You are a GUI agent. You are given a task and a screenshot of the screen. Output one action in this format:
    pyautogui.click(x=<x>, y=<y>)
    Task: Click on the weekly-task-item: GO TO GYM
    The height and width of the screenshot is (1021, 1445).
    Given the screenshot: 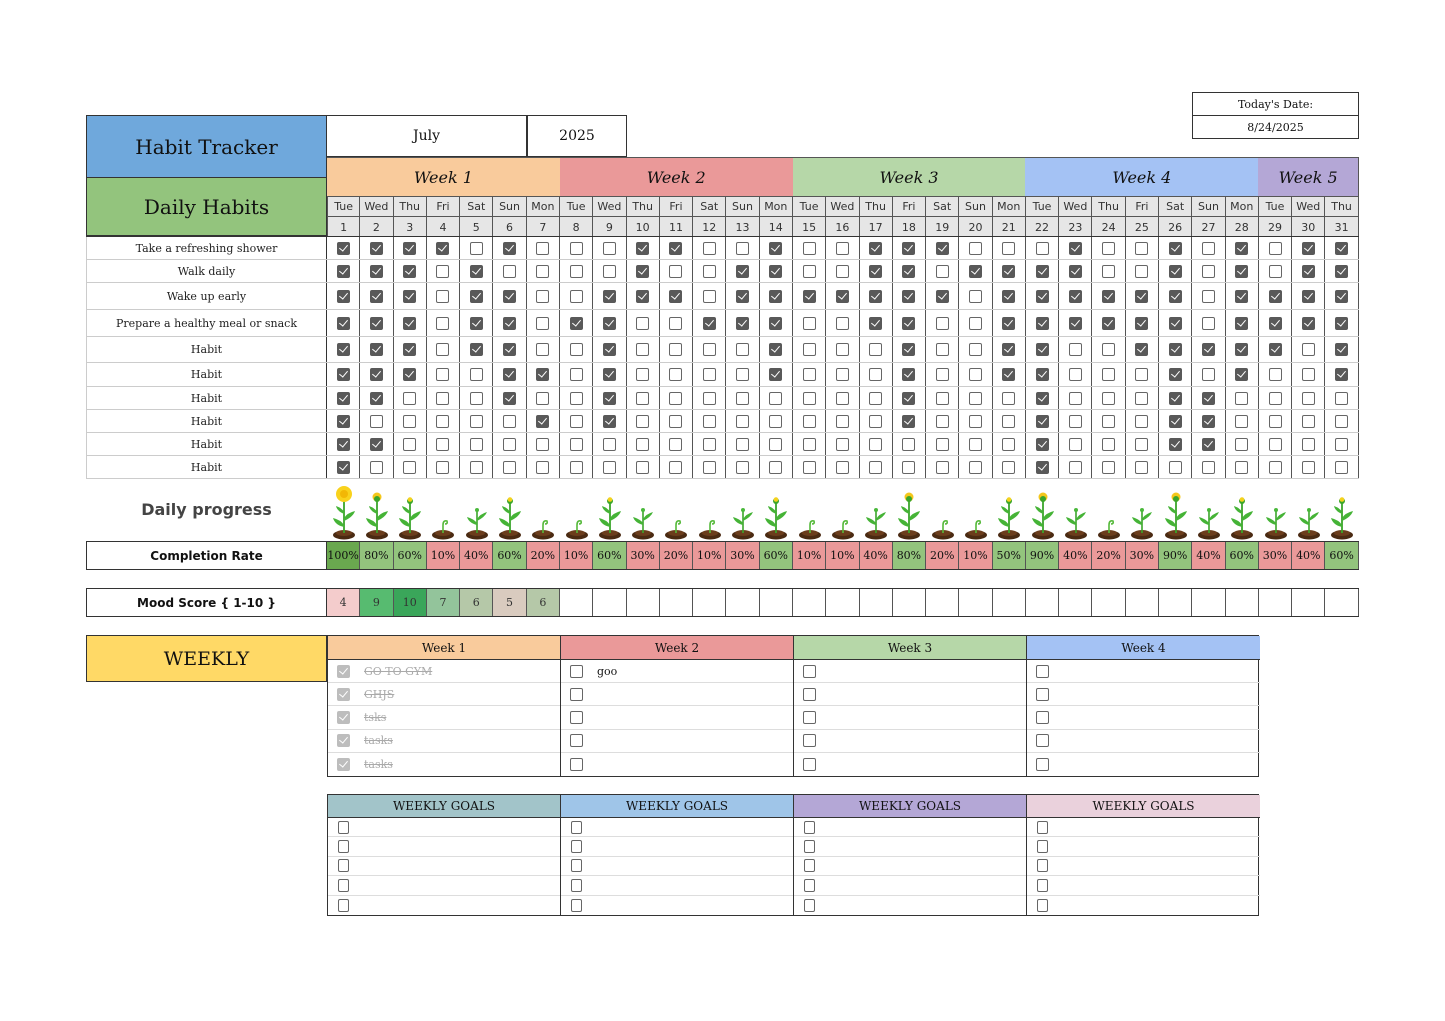 What is the action you would take?
    pyautogui.click(x=444, y=672)
    